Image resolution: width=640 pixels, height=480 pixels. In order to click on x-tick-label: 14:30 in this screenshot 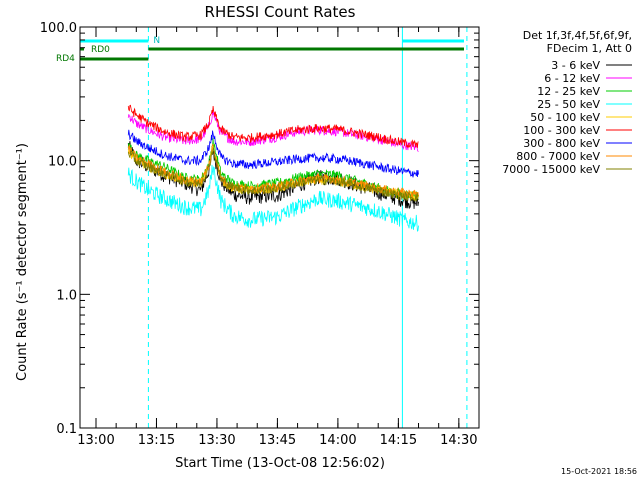, I will do `click(458, 440)`.